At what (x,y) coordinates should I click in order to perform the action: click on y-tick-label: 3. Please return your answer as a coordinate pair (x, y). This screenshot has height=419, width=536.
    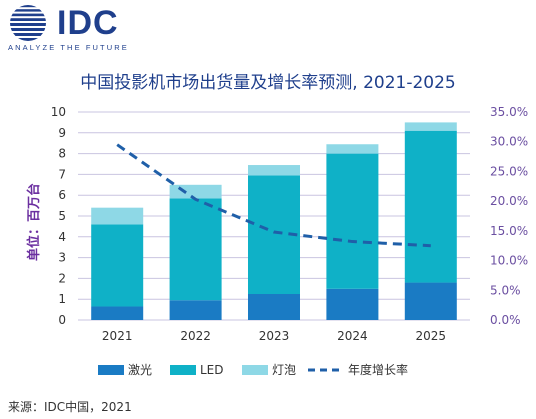
    Looking at the image, I should click on (62, 258).